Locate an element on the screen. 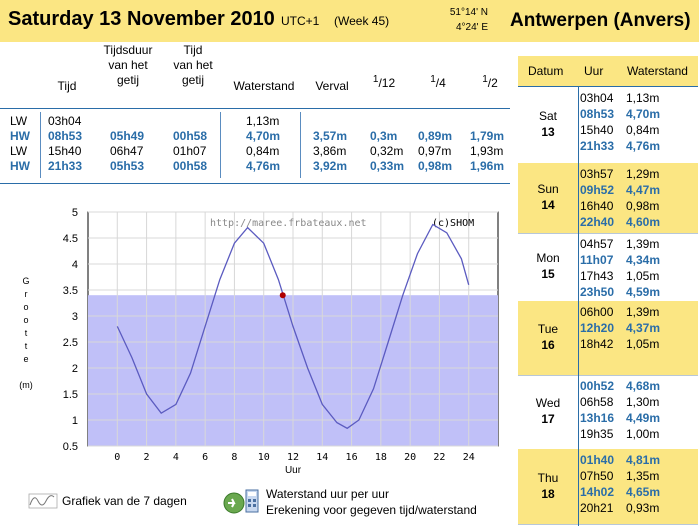 The image size is (699, 526). tide-cell-f12: 0,32m is located at coordinates (387, 151).